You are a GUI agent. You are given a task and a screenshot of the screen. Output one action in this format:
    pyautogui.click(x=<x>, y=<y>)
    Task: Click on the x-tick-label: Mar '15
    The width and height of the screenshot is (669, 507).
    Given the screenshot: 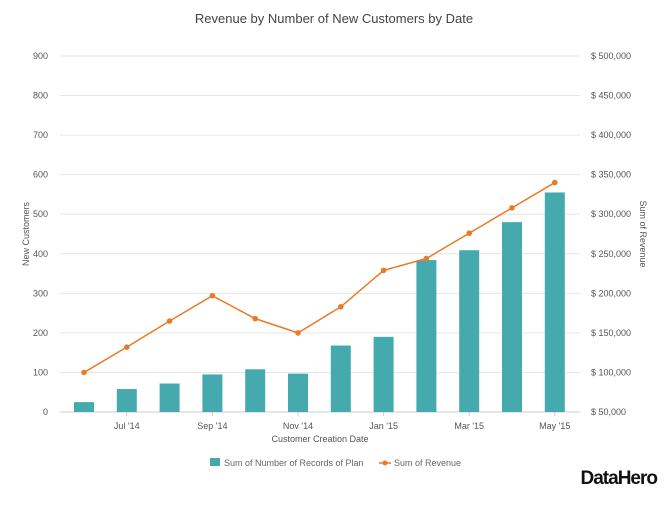 What is the action you would take?
    pyautogui.click(x=469, y=426)
    